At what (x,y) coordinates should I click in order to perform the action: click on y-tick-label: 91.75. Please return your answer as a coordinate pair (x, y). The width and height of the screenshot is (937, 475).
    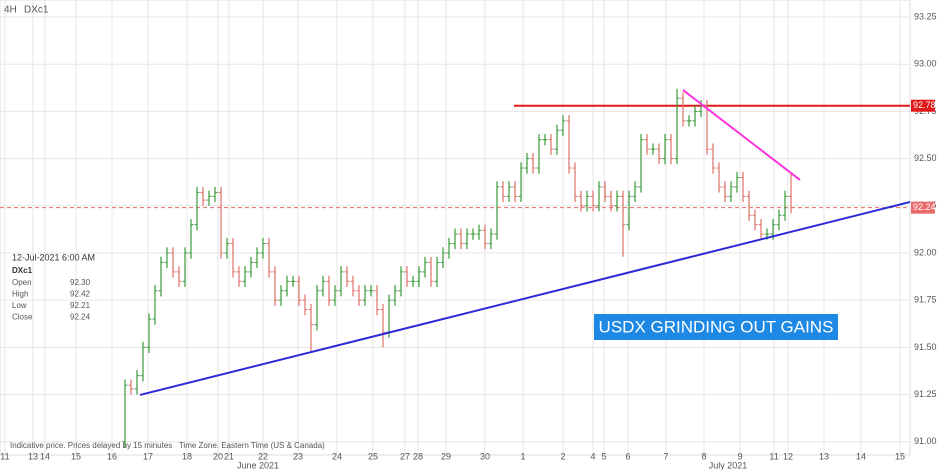
    Looking at the image, I should click on (925, 300).